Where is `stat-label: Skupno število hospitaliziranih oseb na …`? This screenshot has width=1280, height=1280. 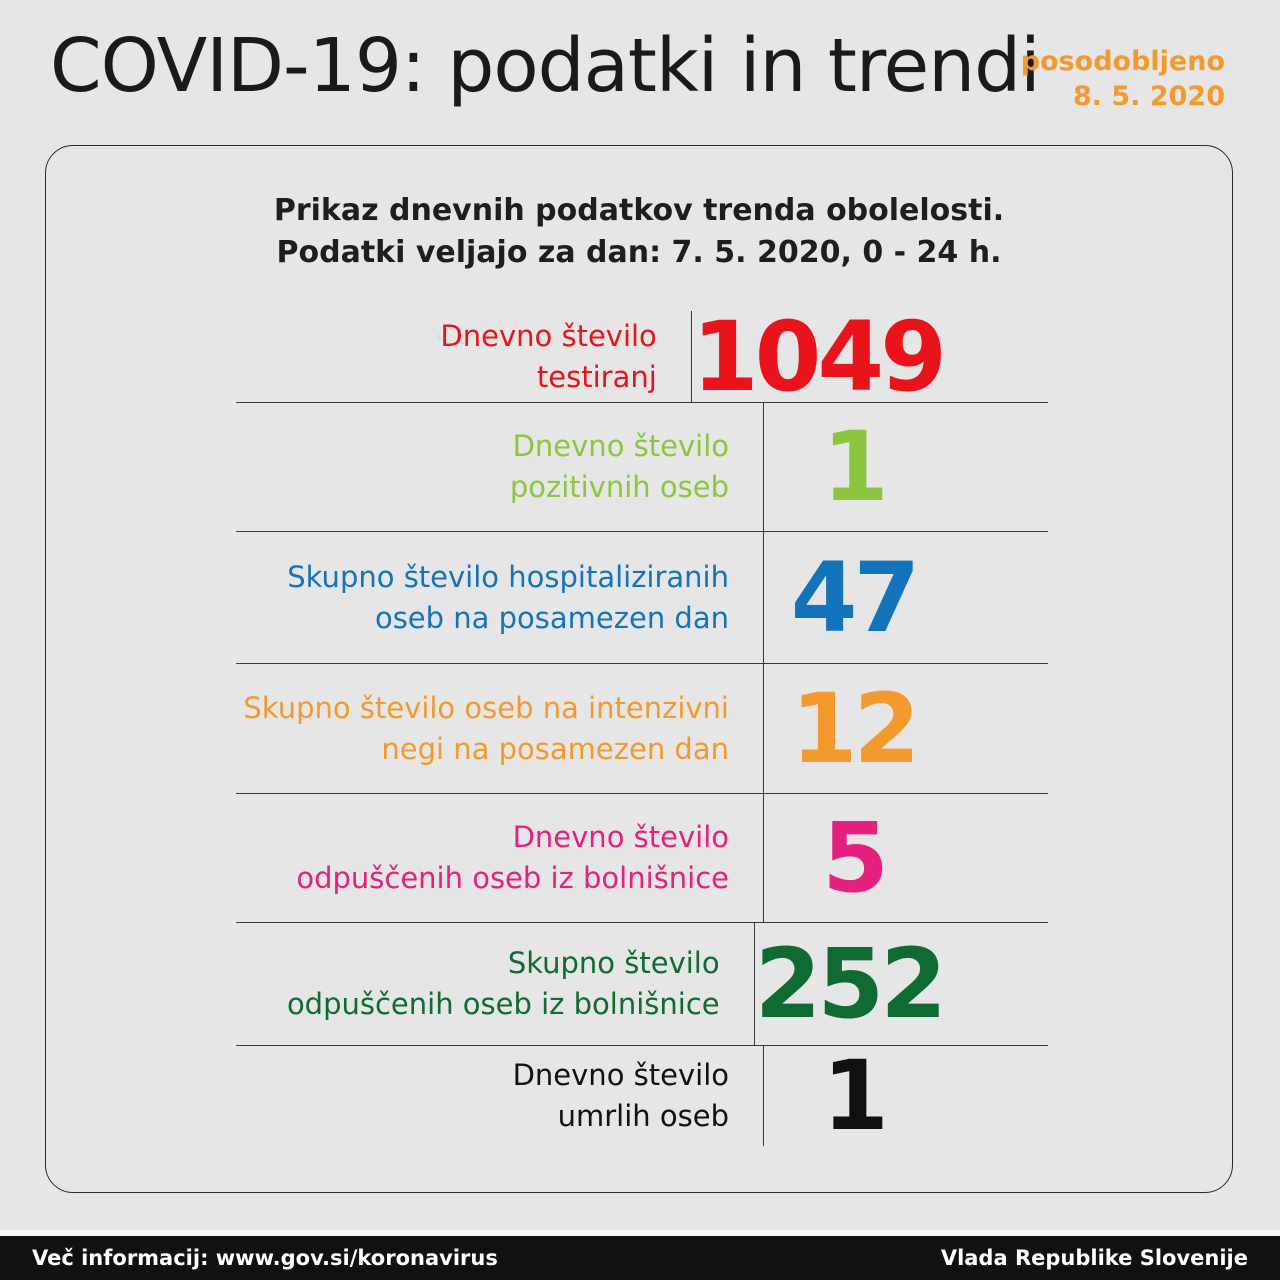
stat-label: Skupno število hospitaliziranih oseb na … is located at coordinates (500, 597).